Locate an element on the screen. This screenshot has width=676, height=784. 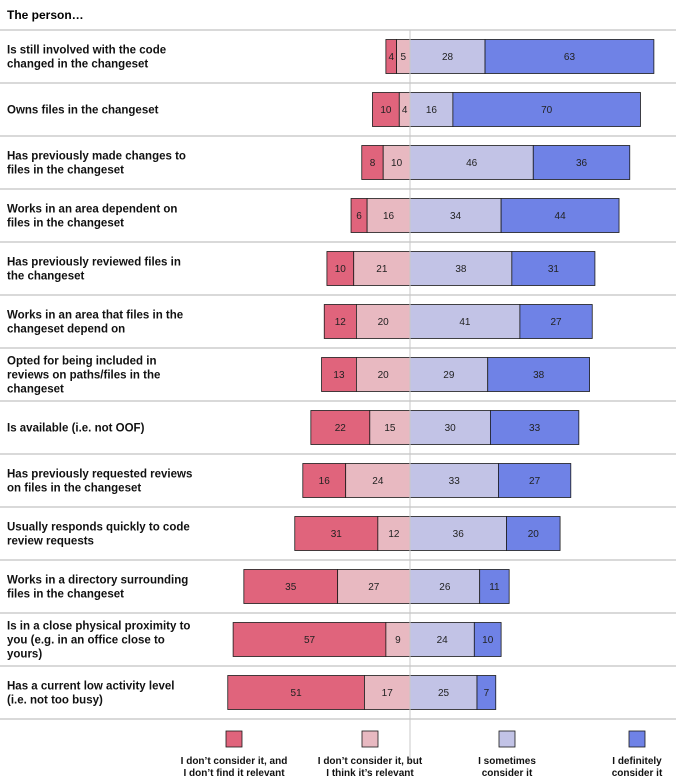
data-label: 30 is located at coordinates (451, 428).